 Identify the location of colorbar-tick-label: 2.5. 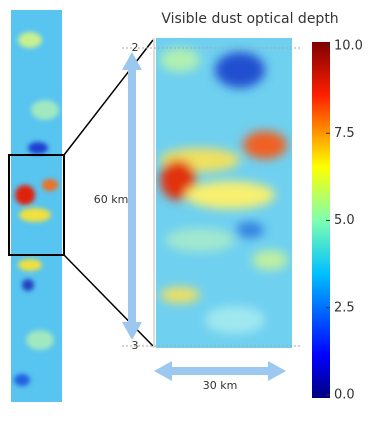
(344, 307).